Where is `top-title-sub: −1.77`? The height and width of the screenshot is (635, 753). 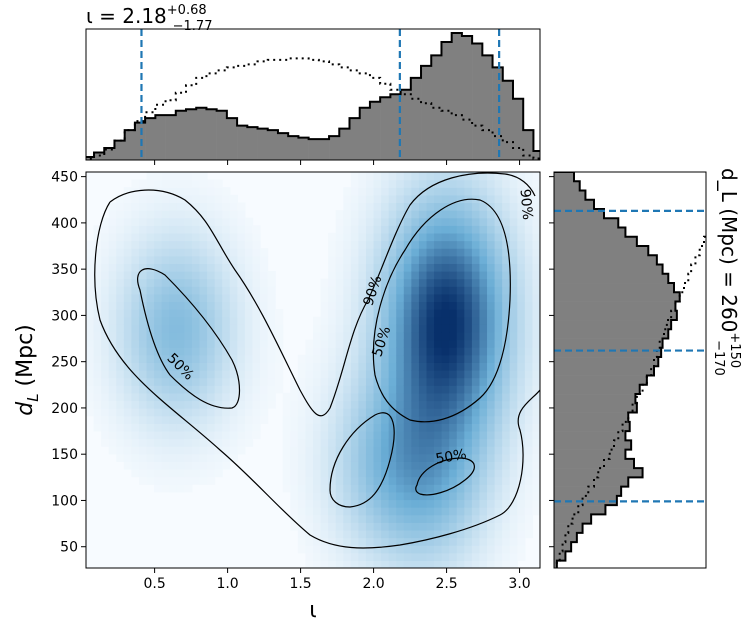
top-title-sub: −1.77 is located at coordinates (193, 26).